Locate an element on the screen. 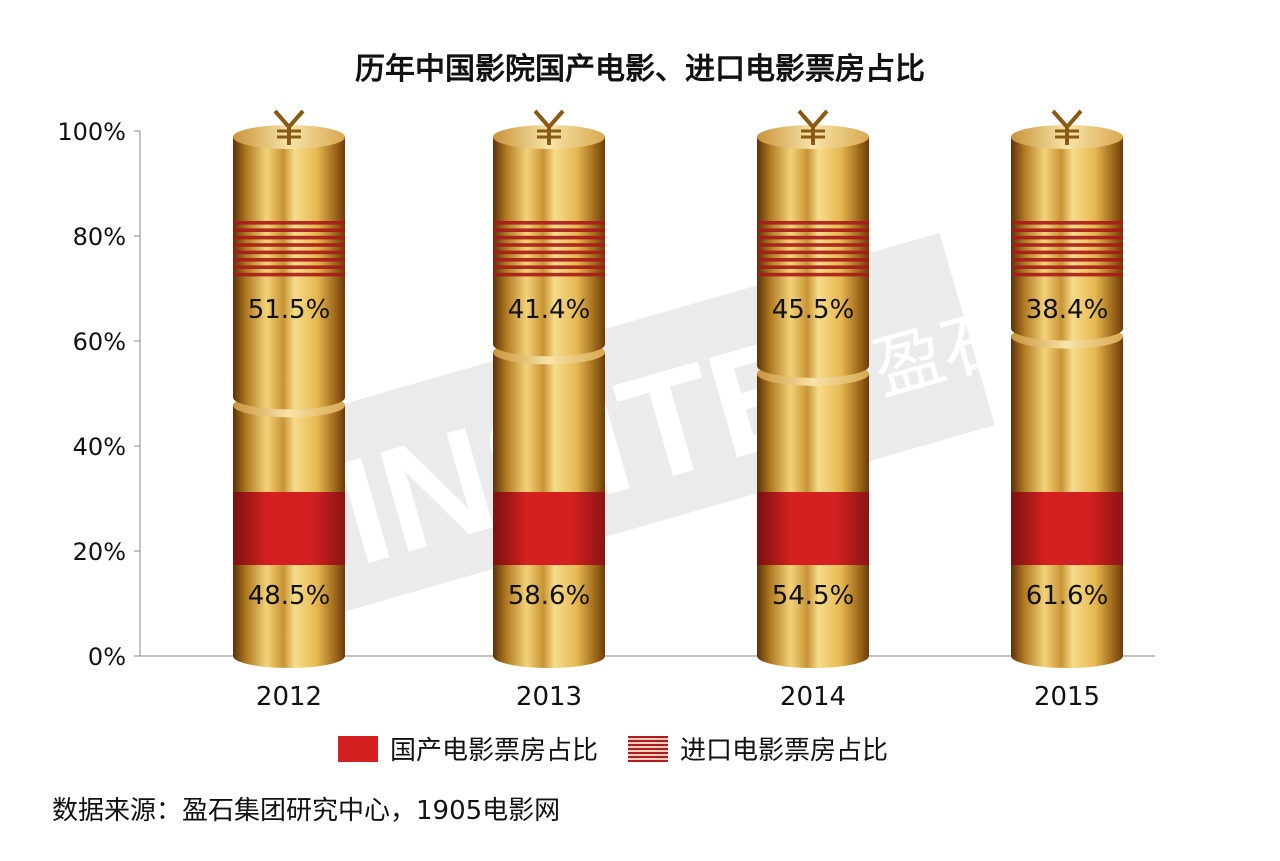 Image resolution: width=1280 pixels, height=861 pixels. data-label-imported: 45.5% is located at coordinates (813, 310).